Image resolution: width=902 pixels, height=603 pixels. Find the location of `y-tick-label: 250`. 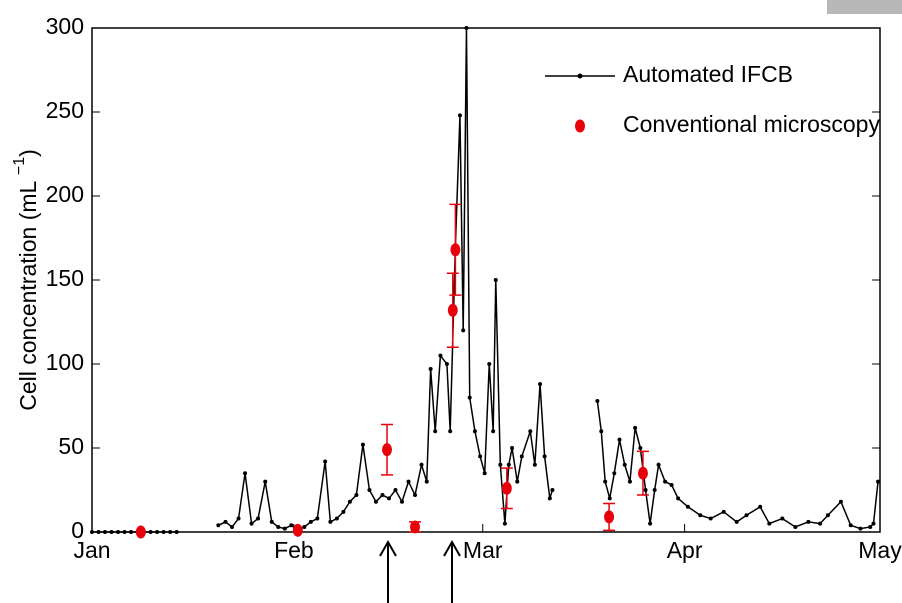

y-tick-label: 250 is located at coordinates (65, 110).